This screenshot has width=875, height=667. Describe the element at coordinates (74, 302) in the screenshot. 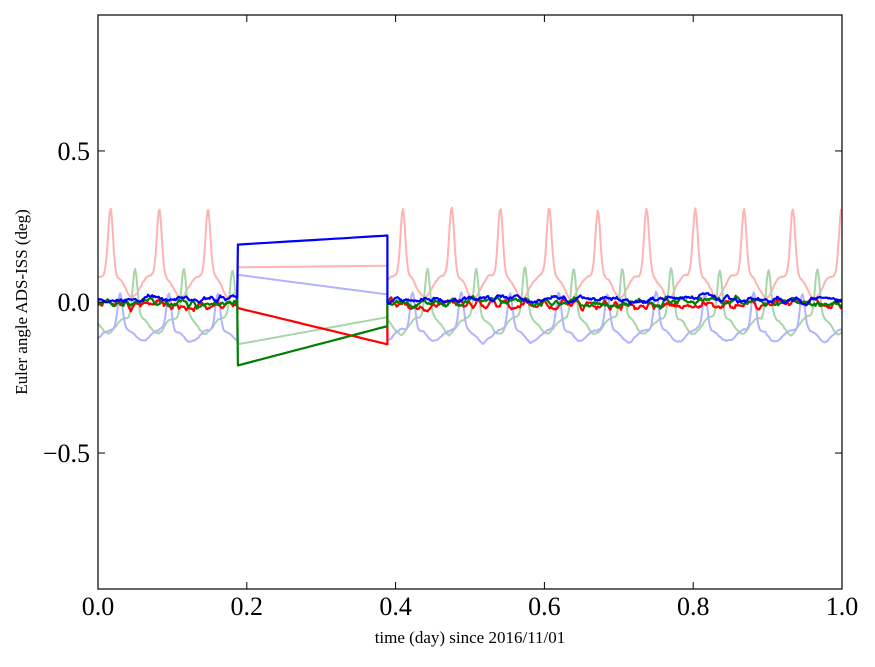

I see `y-tick-label: 0.0` at that location.